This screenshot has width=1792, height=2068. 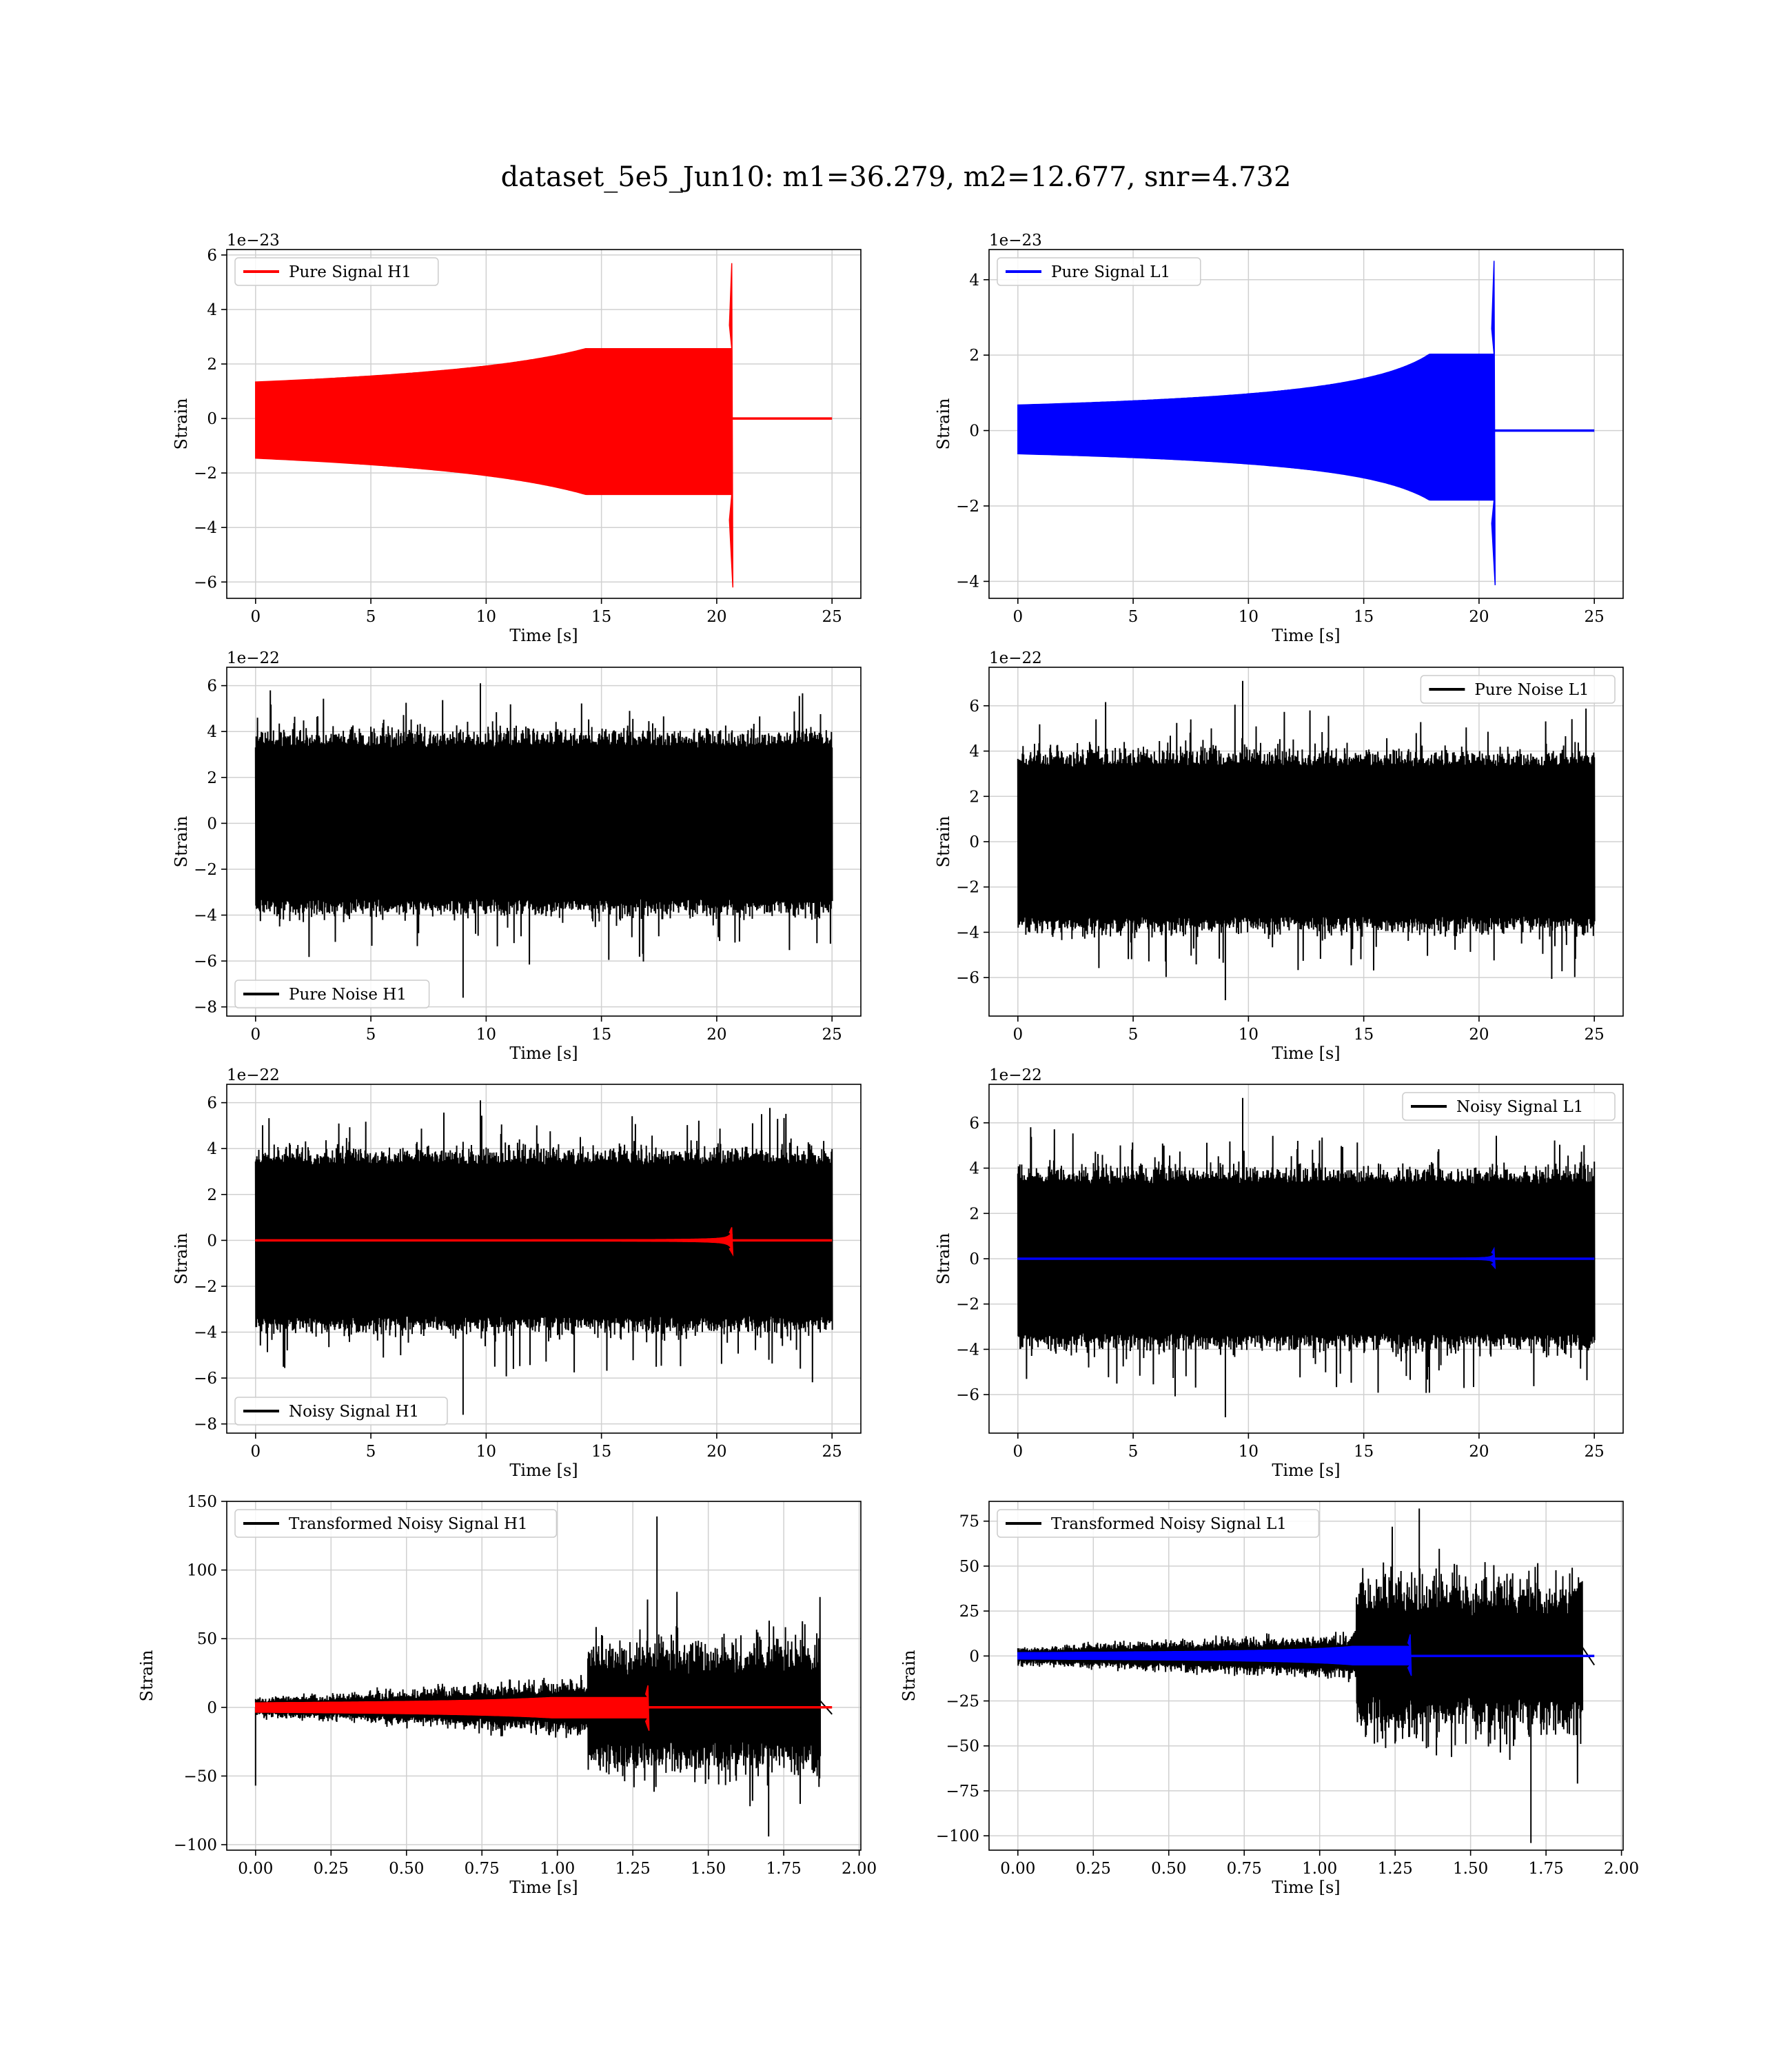 What do you see at coordinates (544, 823) in the screenshot?
I see `series-band-noise` at bounding box center [544, 823].